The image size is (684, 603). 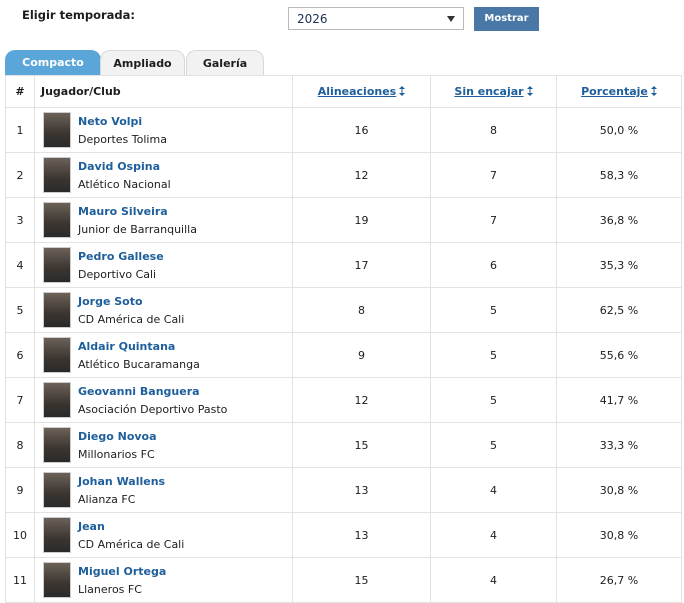 I want to click on club-name: Deportivo Cali, so click(x=117, y=274).